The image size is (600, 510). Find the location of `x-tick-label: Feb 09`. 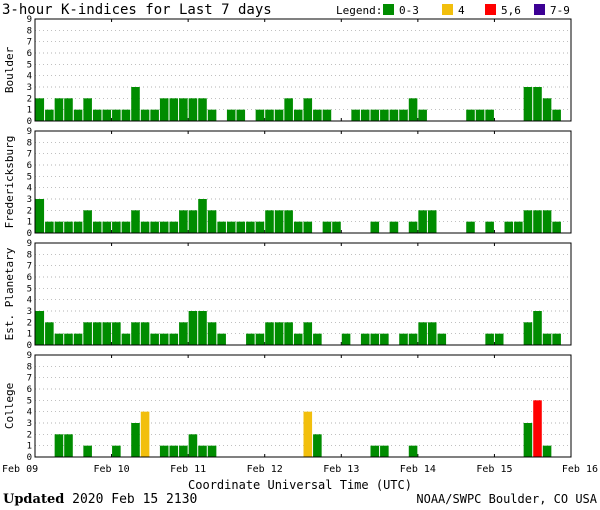

x-tick-label: Feb 09 is located at coordinates (20, 469).